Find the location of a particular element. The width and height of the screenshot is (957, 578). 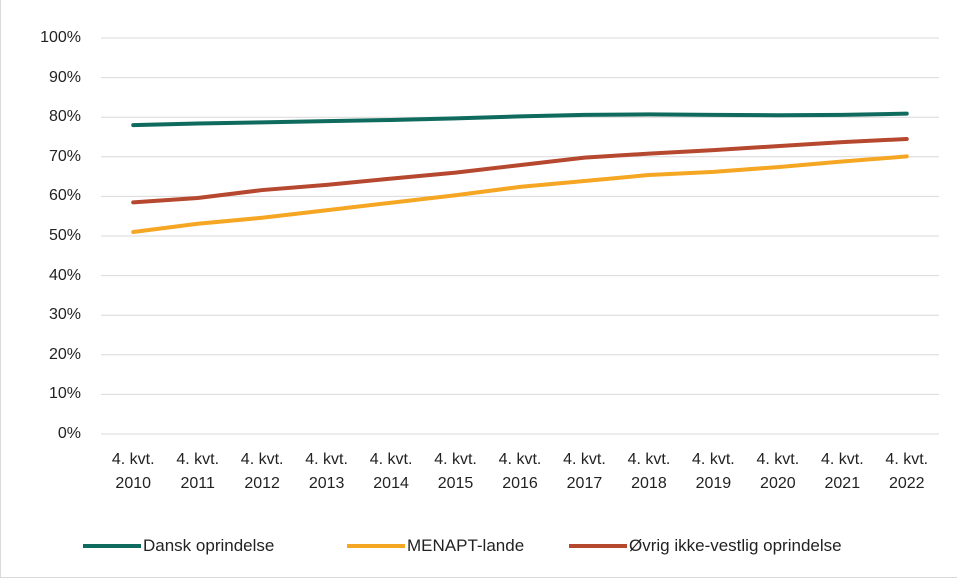

legend-label: MENAPT-lande is located at coordinates (466, 545).